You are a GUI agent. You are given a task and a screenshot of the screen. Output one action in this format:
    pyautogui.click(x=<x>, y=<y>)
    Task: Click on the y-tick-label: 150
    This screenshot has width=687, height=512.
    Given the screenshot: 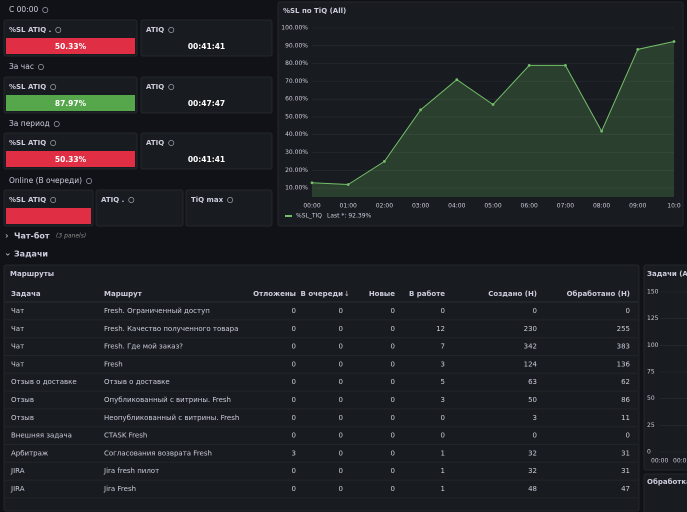 What is the action you would take?
    pyautogui.click(x=653, y=292)
    